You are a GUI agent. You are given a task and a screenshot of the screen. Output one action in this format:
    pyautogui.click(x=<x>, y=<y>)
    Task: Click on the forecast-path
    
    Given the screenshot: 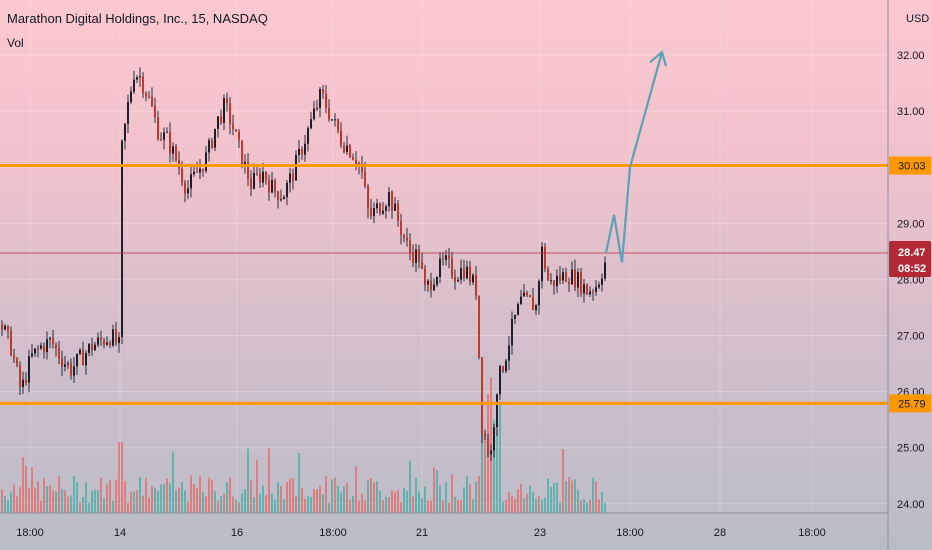 What is the action you would take?
    pyautogui.click(x=634, y=157)
    